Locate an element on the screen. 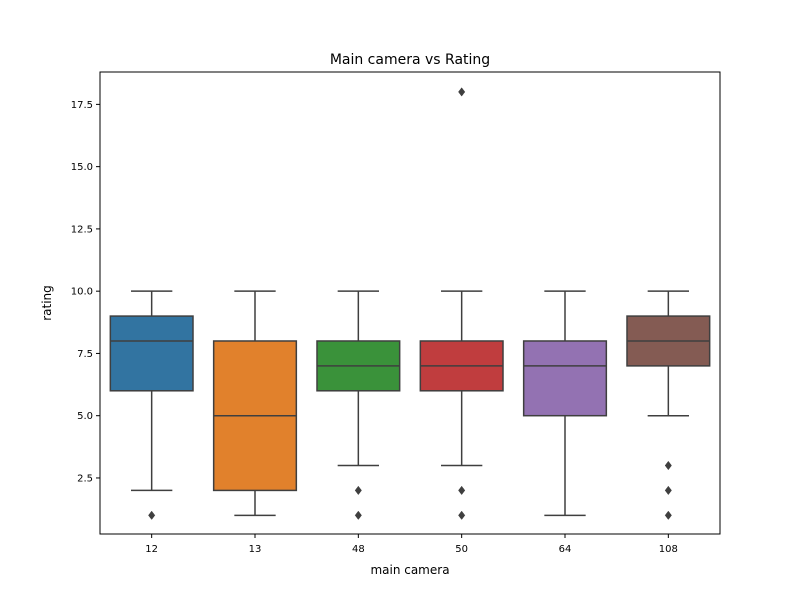 This screenshot has height=600, width=800. x-tick-label: 50 is located at coordinates (461, 549).